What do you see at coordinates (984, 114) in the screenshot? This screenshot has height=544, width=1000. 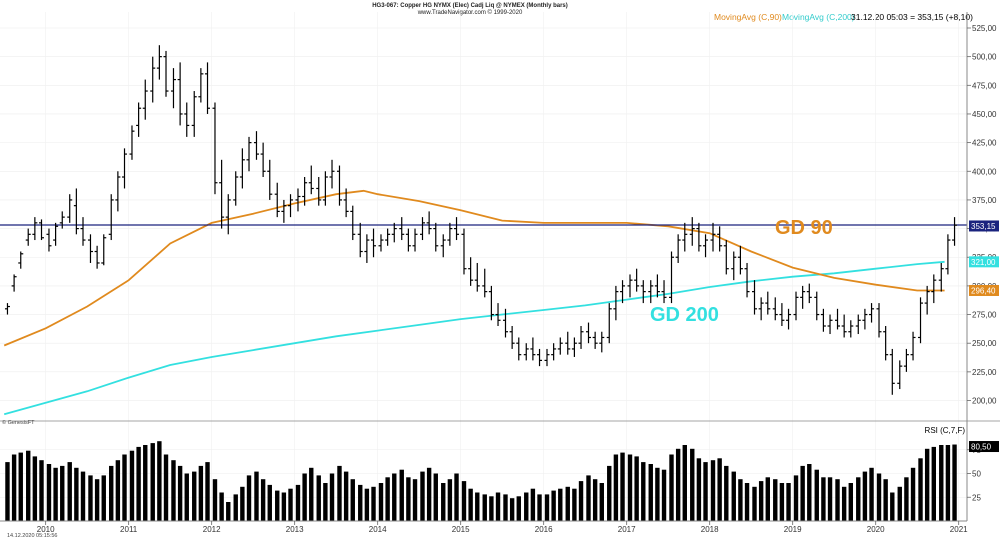 I see `price-tick-label: 450,00` at bounding box center [984, 114].